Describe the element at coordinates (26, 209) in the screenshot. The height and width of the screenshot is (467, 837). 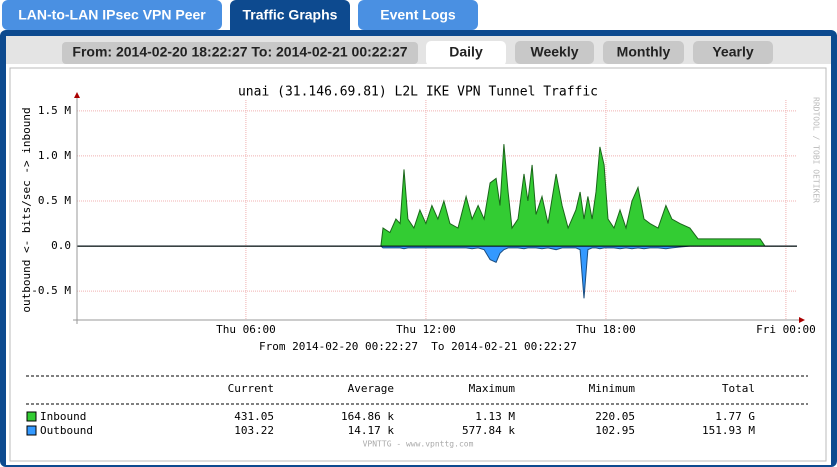
I see `y-axis-label: outbound <- bits/sec -> inbound` at that location.